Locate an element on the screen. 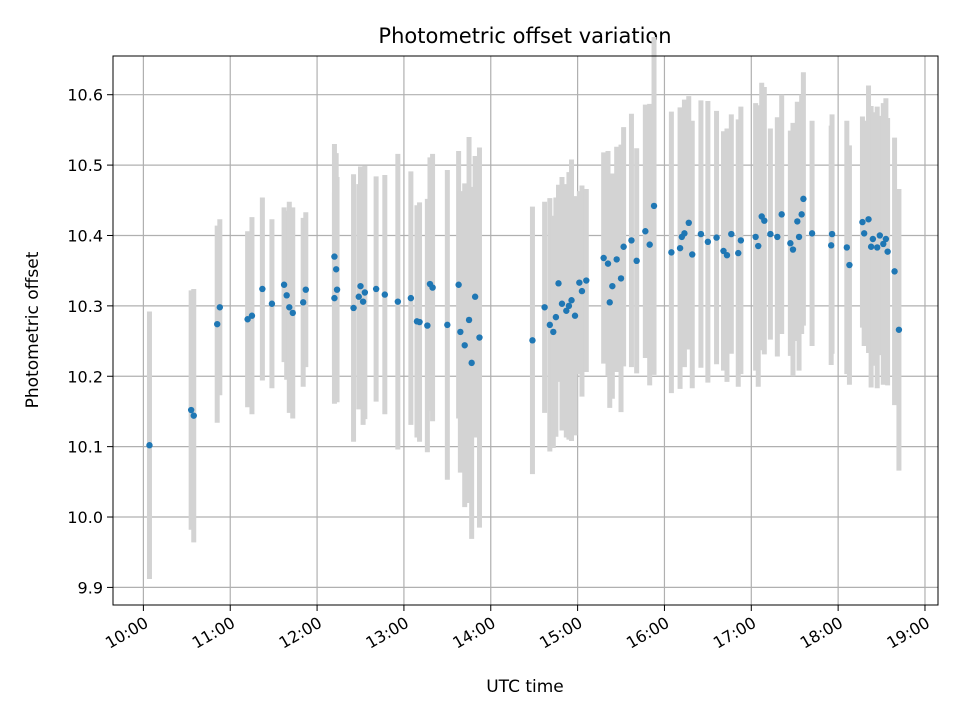  y-axis-label: Photometric offset is located at coordinates (33, 329).